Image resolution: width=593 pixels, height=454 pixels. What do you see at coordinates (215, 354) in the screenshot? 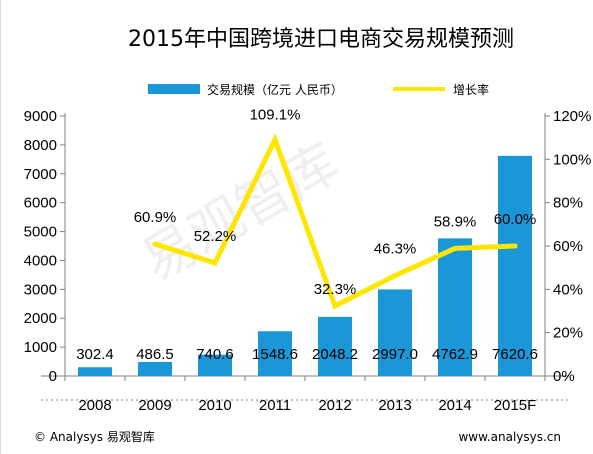
I see `bar-value-label: 740.6` at bounding box center [215, 354].